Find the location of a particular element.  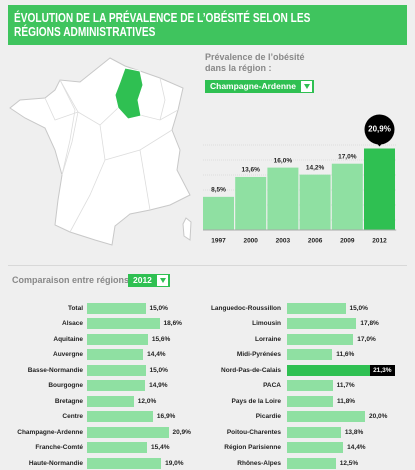

value-label: 13,8% is located at coordinates (354, 432).